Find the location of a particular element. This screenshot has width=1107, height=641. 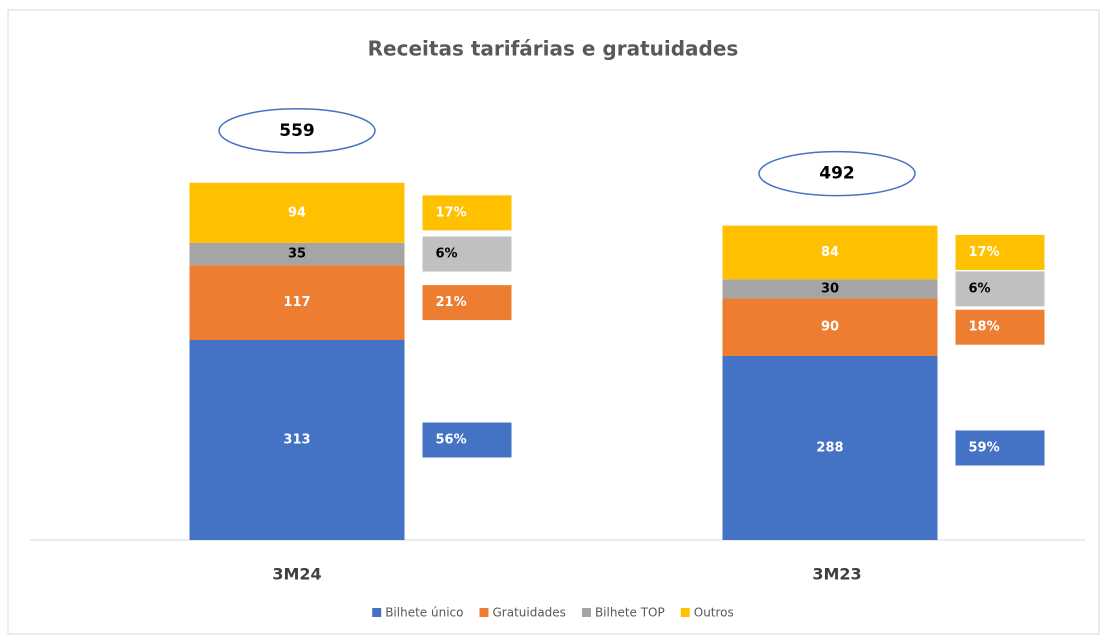

total-label: 492 is located at coordinates (837, 174).